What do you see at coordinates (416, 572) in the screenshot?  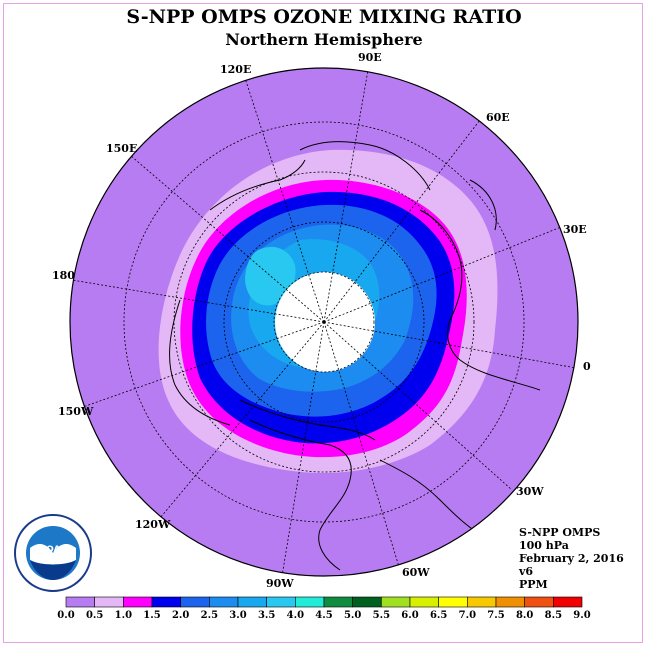 I see `lon-label-60w: 60W` at bounding box center [416, 572].